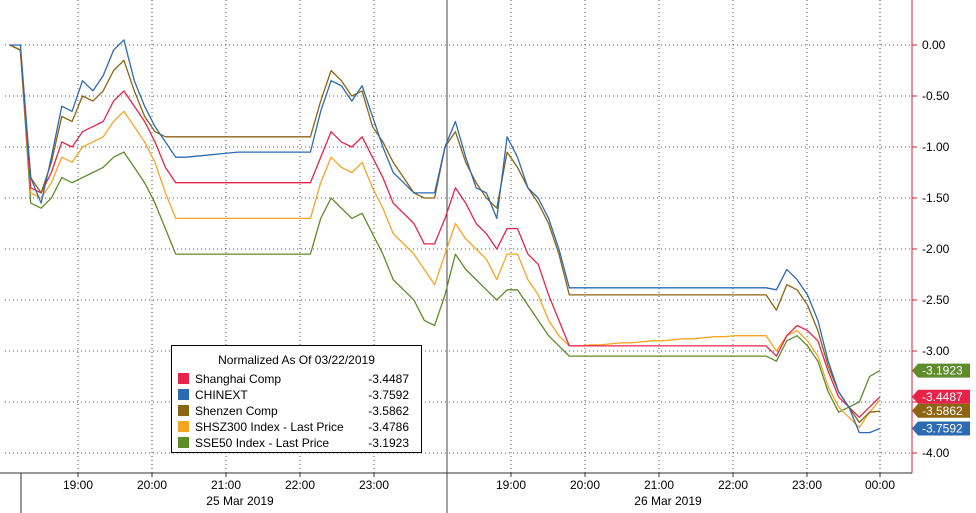 The width and height of the screenshot is (976, 513). Describe the element at coordinates (296, 379) in the screenshot. I see `legend-item-shanghai: Shanghai Comp -3.4487` at that location.